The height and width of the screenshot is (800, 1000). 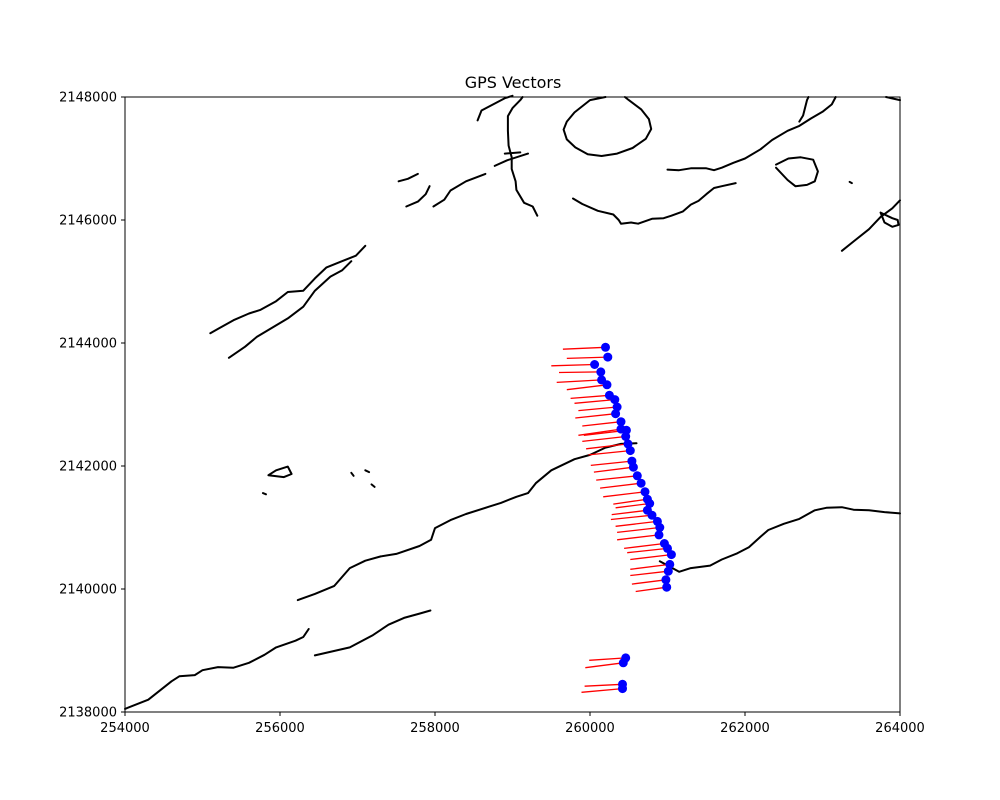 What do you see at coordinates (88, 467) in the screenshot?
I see `y-tick-label: 2142000` at bounding box center [88, 467].